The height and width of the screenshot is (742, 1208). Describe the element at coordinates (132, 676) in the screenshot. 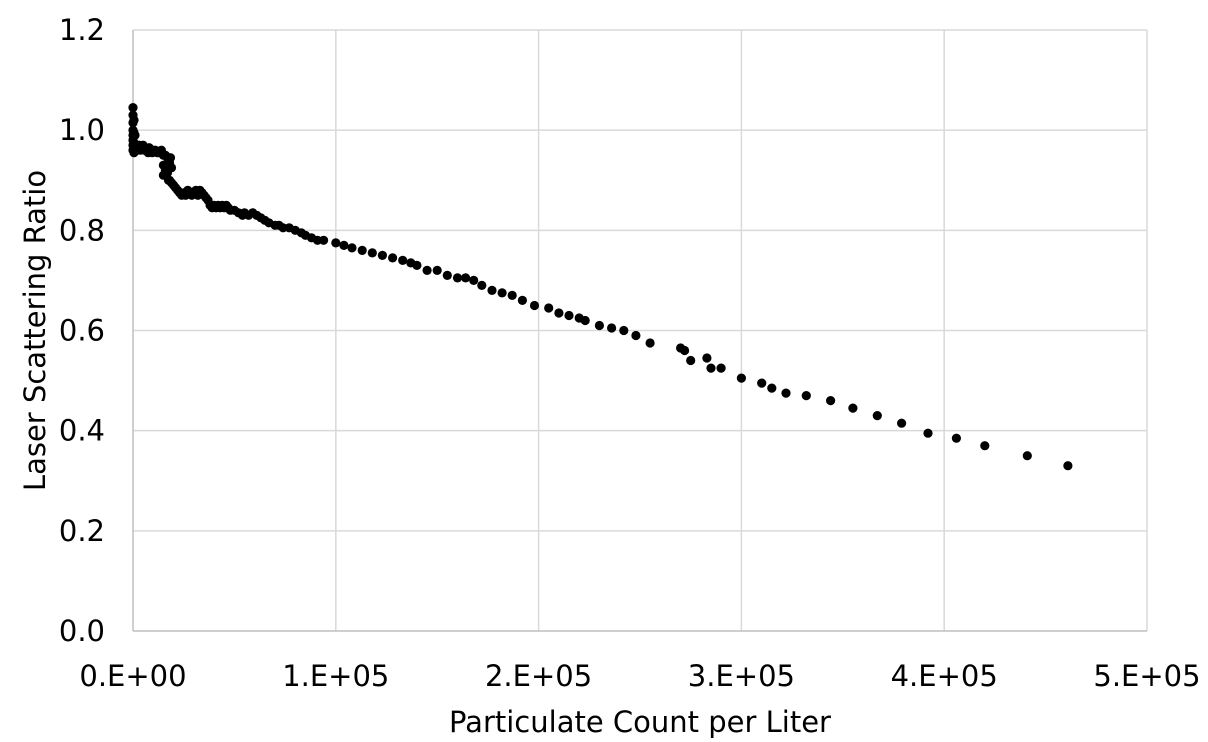

I see `x-tick-label: 0.E+00` at that location.